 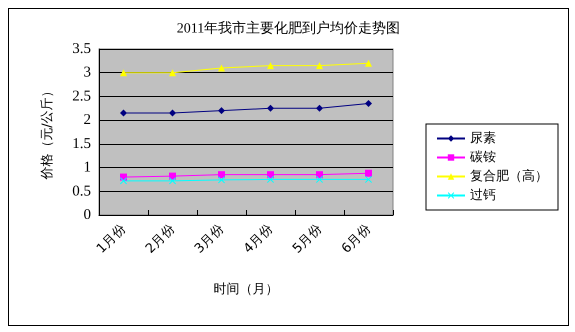 What do you see at coordinates (87, 120) in the screenshot?
I see `y-tick-label: 2` at bounding box center [87, 120].